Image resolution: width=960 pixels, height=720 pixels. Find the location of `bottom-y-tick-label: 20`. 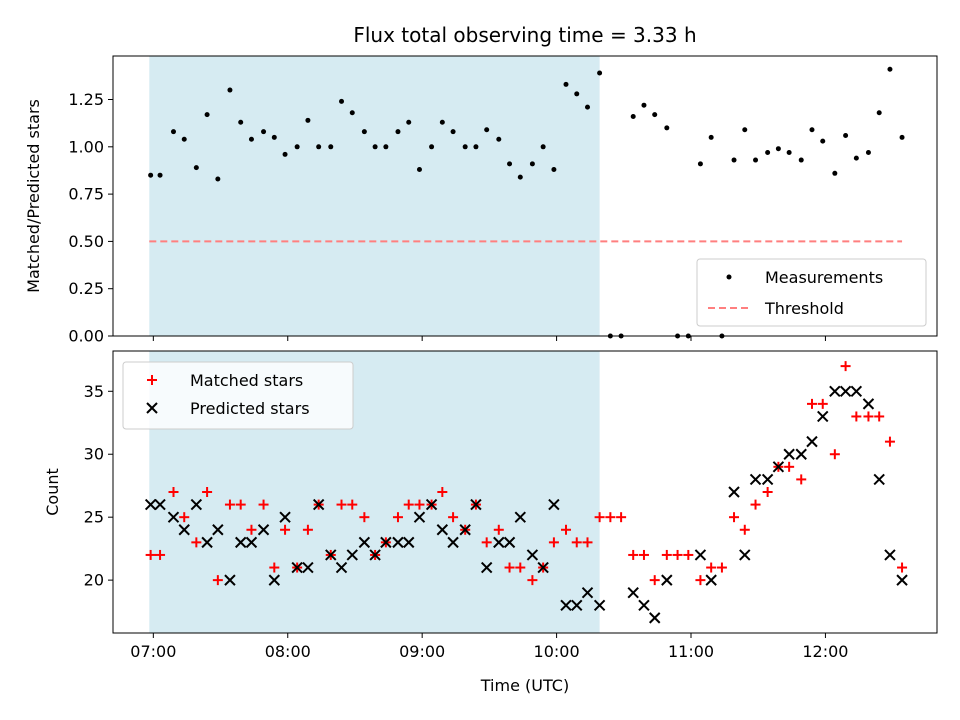

bottom-y-tick-label: 20 is located at coordinates (94, 580).